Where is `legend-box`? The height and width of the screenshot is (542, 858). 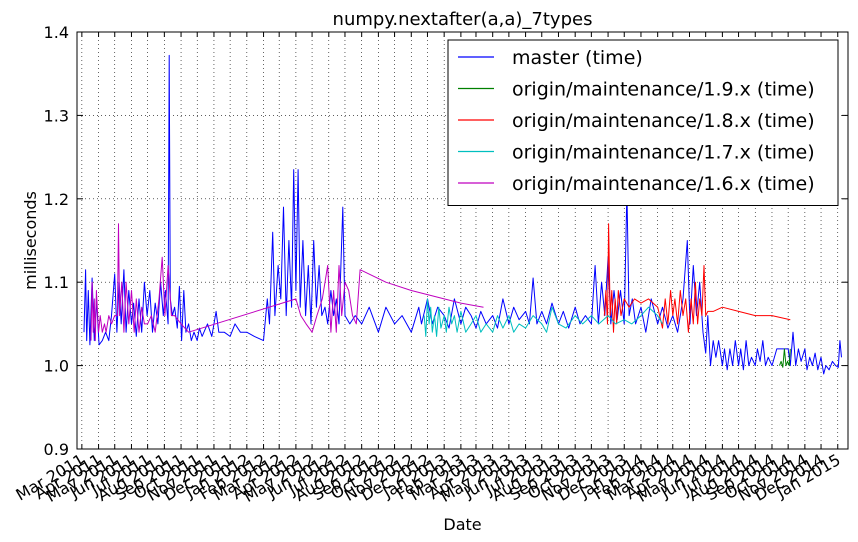
legend-box is located at coordinates (643, 122).